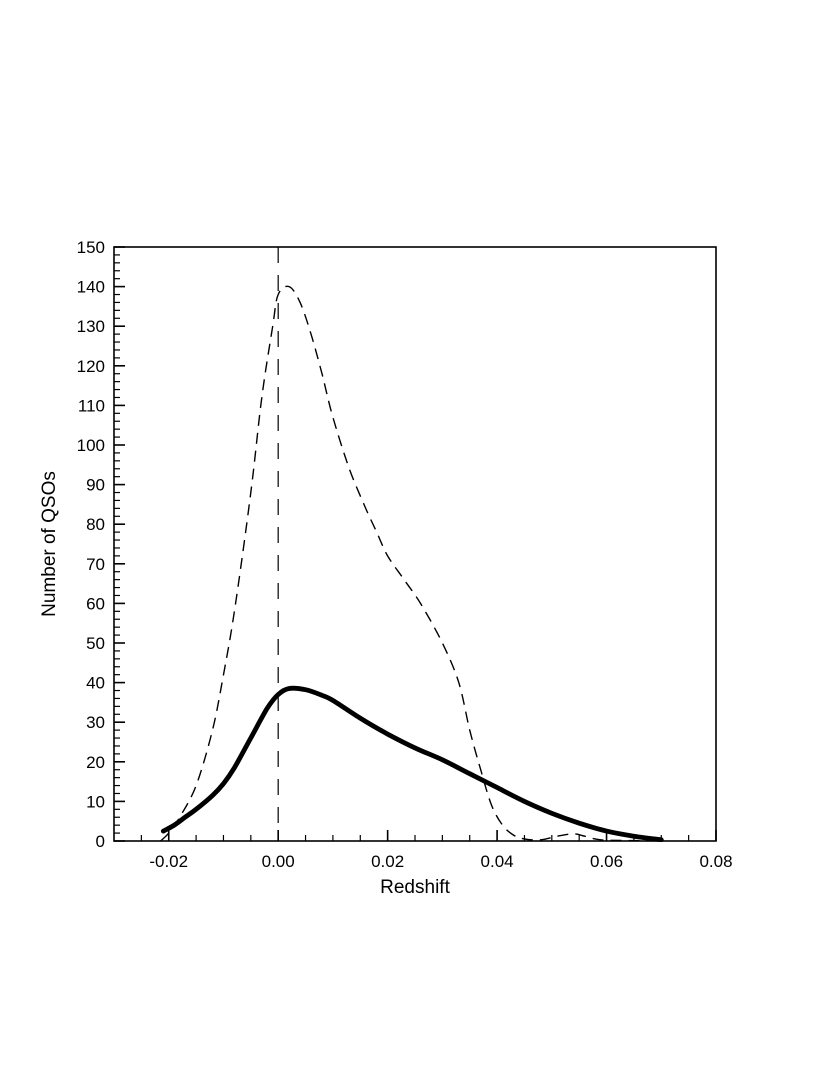 This screenshot has width=830, height=1075. Describe the element at coordinates (91, 445) in the screenshot. I see `y-tick-label: 100` at that location.